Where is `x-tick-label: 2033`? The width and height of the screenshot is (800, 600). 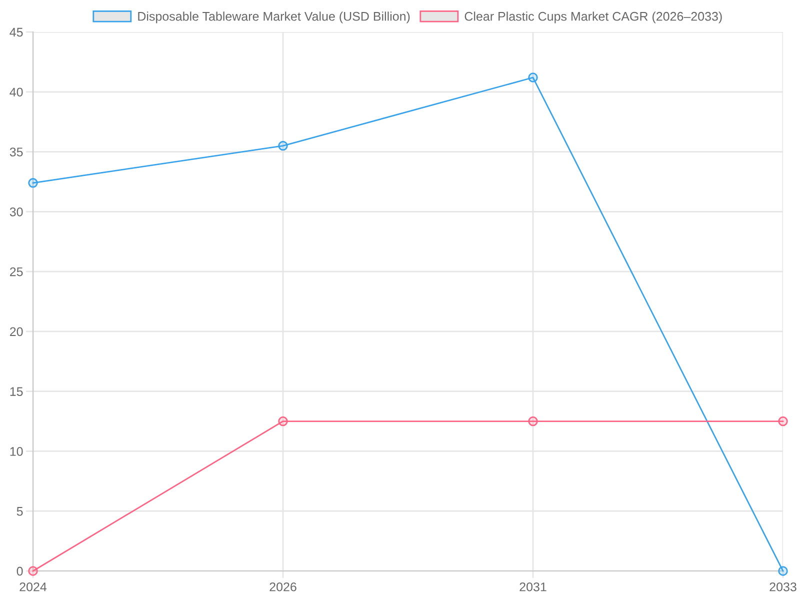 x-tick-label: 2033 is located at coordinates (783, 587).